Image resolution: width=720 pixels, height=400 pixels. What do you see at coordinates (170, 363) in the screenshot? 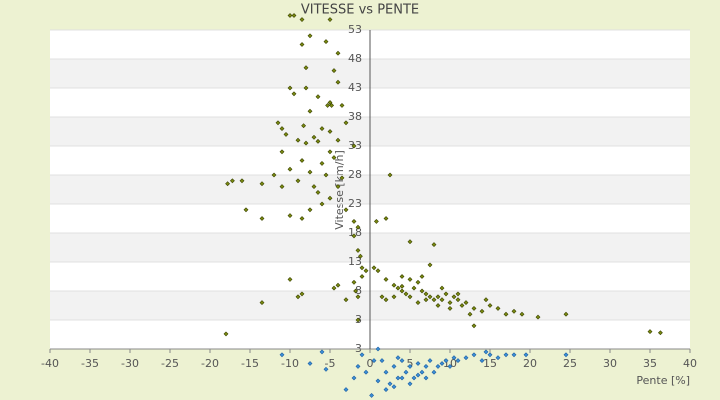
I see `x-tick-label: -25` at bounding box center [170, 363].